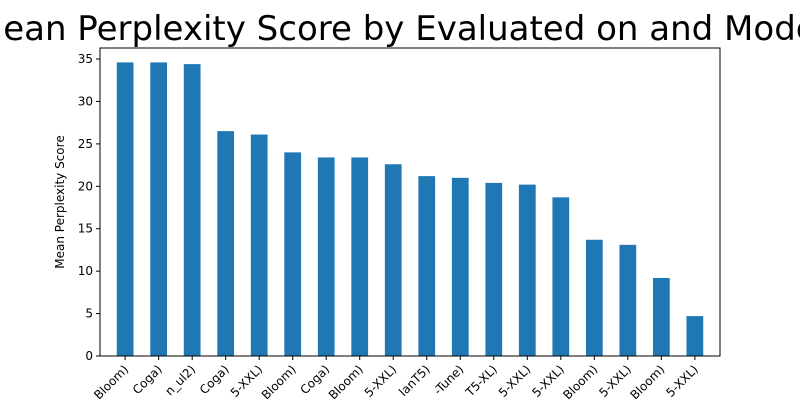 This screenshot has width=800, height=404. Describe the element at coordinates (85, 271) in the screenshot. I see `y-tick-label: 10` at that location.